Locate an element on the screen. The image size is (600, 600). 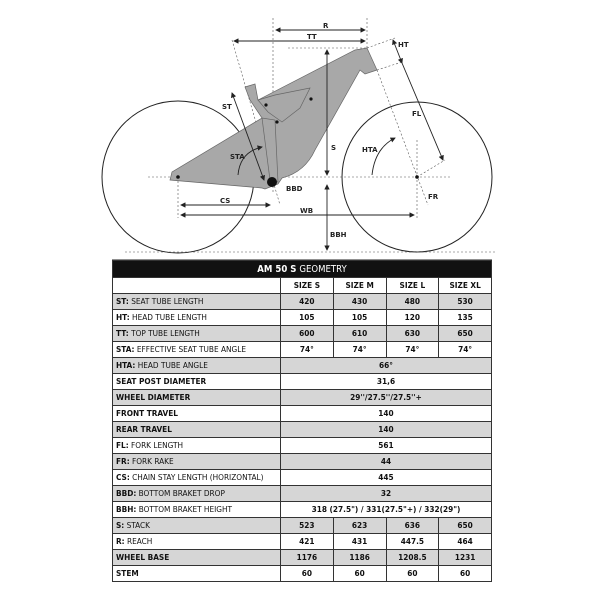
table-row: HT: HEAD TUBE LENGTH 105 105 120 135 is located at coordinates (302, 317).